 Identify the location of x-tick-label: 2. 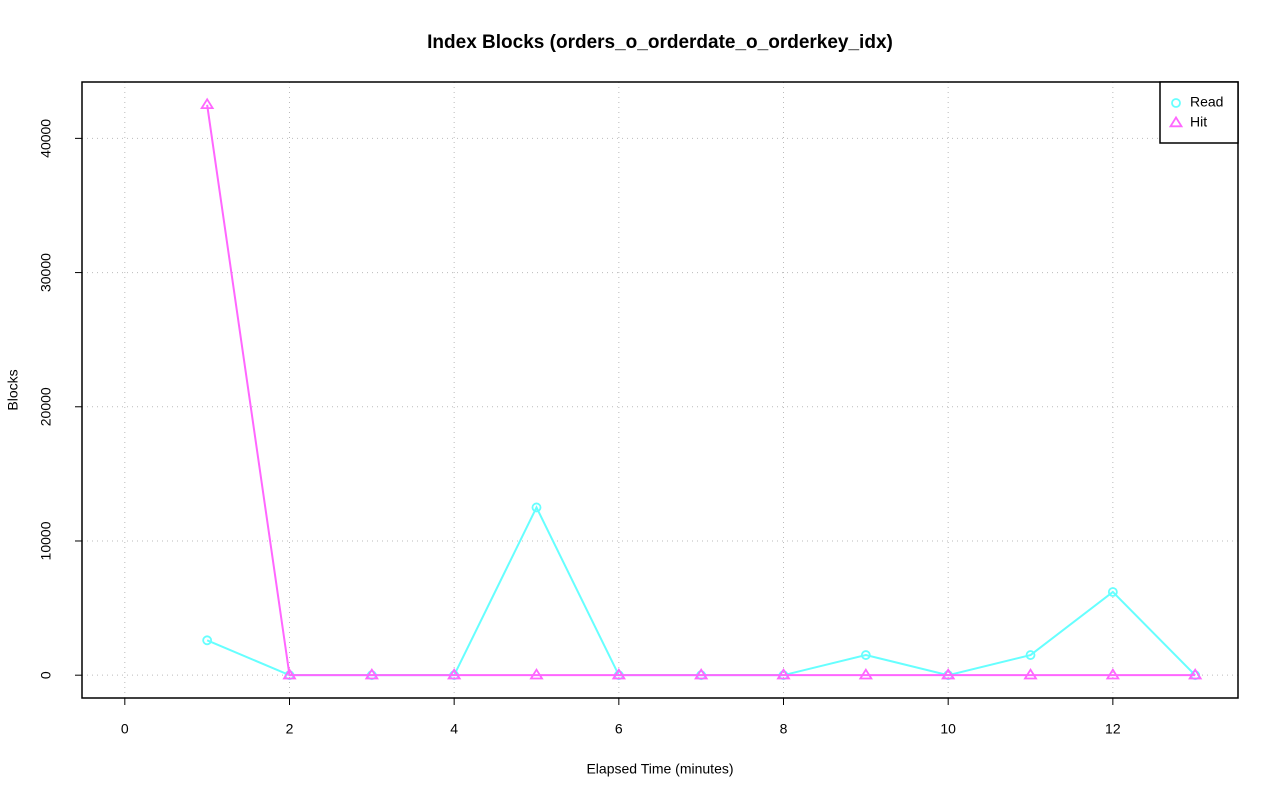
(290, 729).